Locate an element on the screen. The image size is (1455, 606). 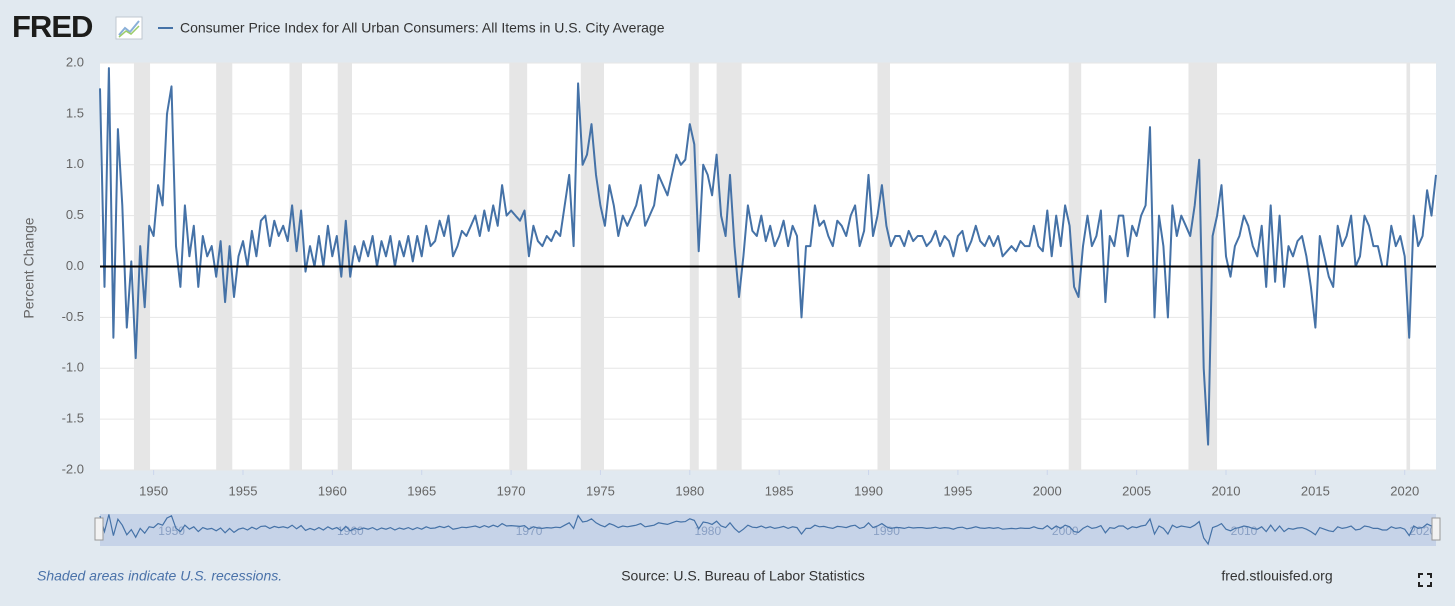
y-tick-label: 1.5 is located at coordinates (75, 112).